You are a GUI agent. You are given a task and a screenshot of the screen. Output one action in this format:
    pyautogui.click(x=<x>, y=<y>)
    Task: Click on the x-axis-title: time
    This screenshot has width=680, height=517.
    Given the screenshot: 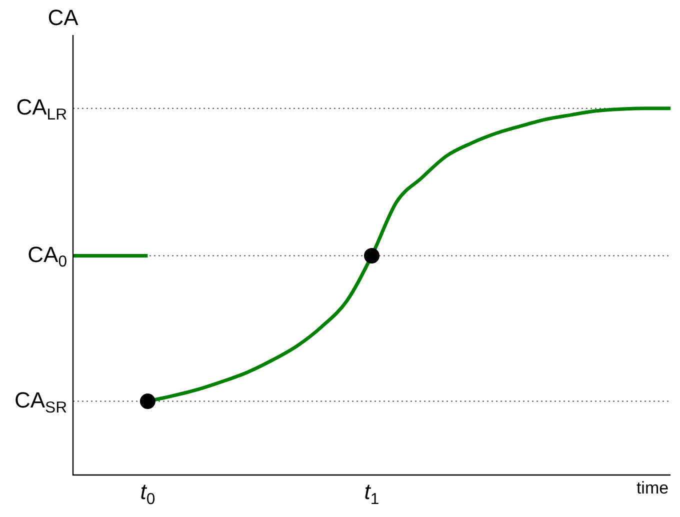 What is the action you would take?
    pyautogui.click(x=652, y=488)
    